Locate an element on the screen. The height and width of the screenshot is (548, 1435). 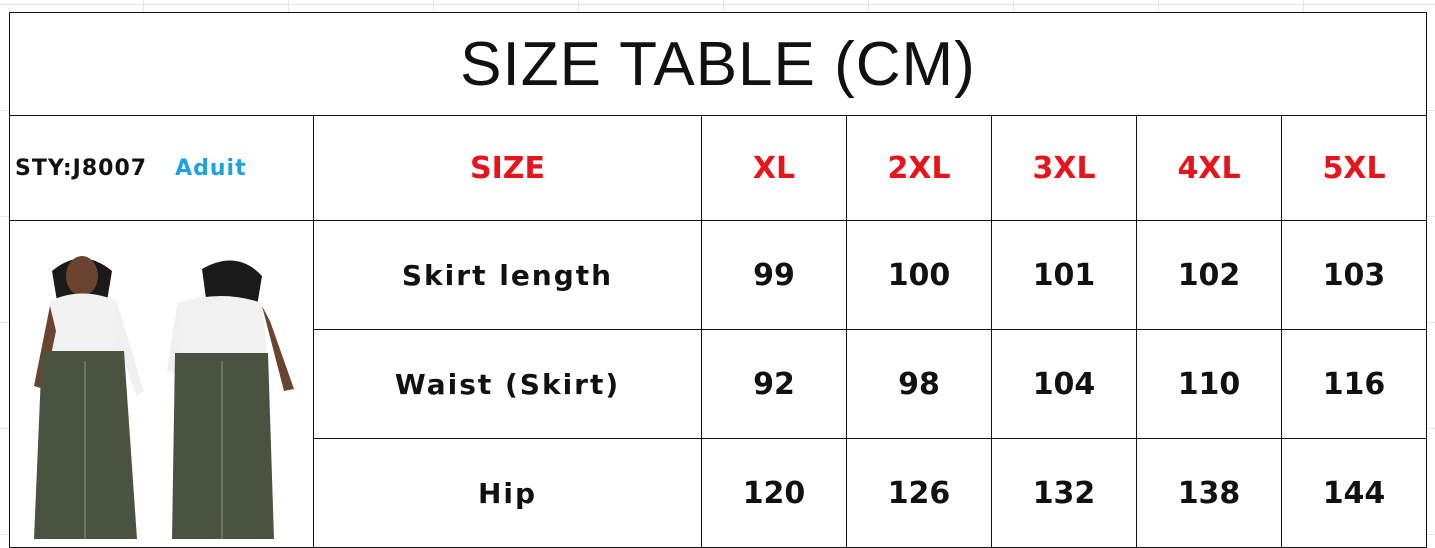
product-photo is located at coordinates (161, 384).